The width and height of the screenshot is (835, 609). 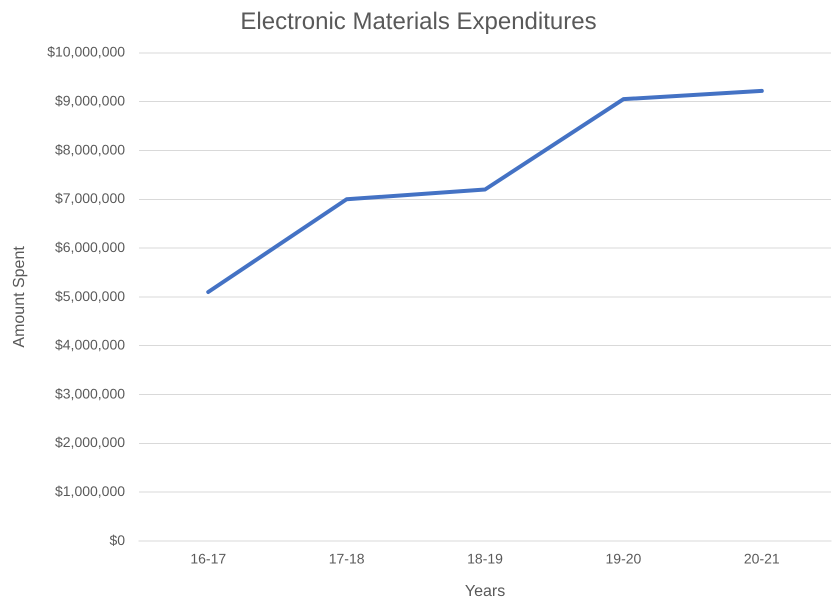 What do you see at coordinates (86, 52) in the screenshot?
I see `y-tick-label: $10,000,000` at bounding box center [86, 52].